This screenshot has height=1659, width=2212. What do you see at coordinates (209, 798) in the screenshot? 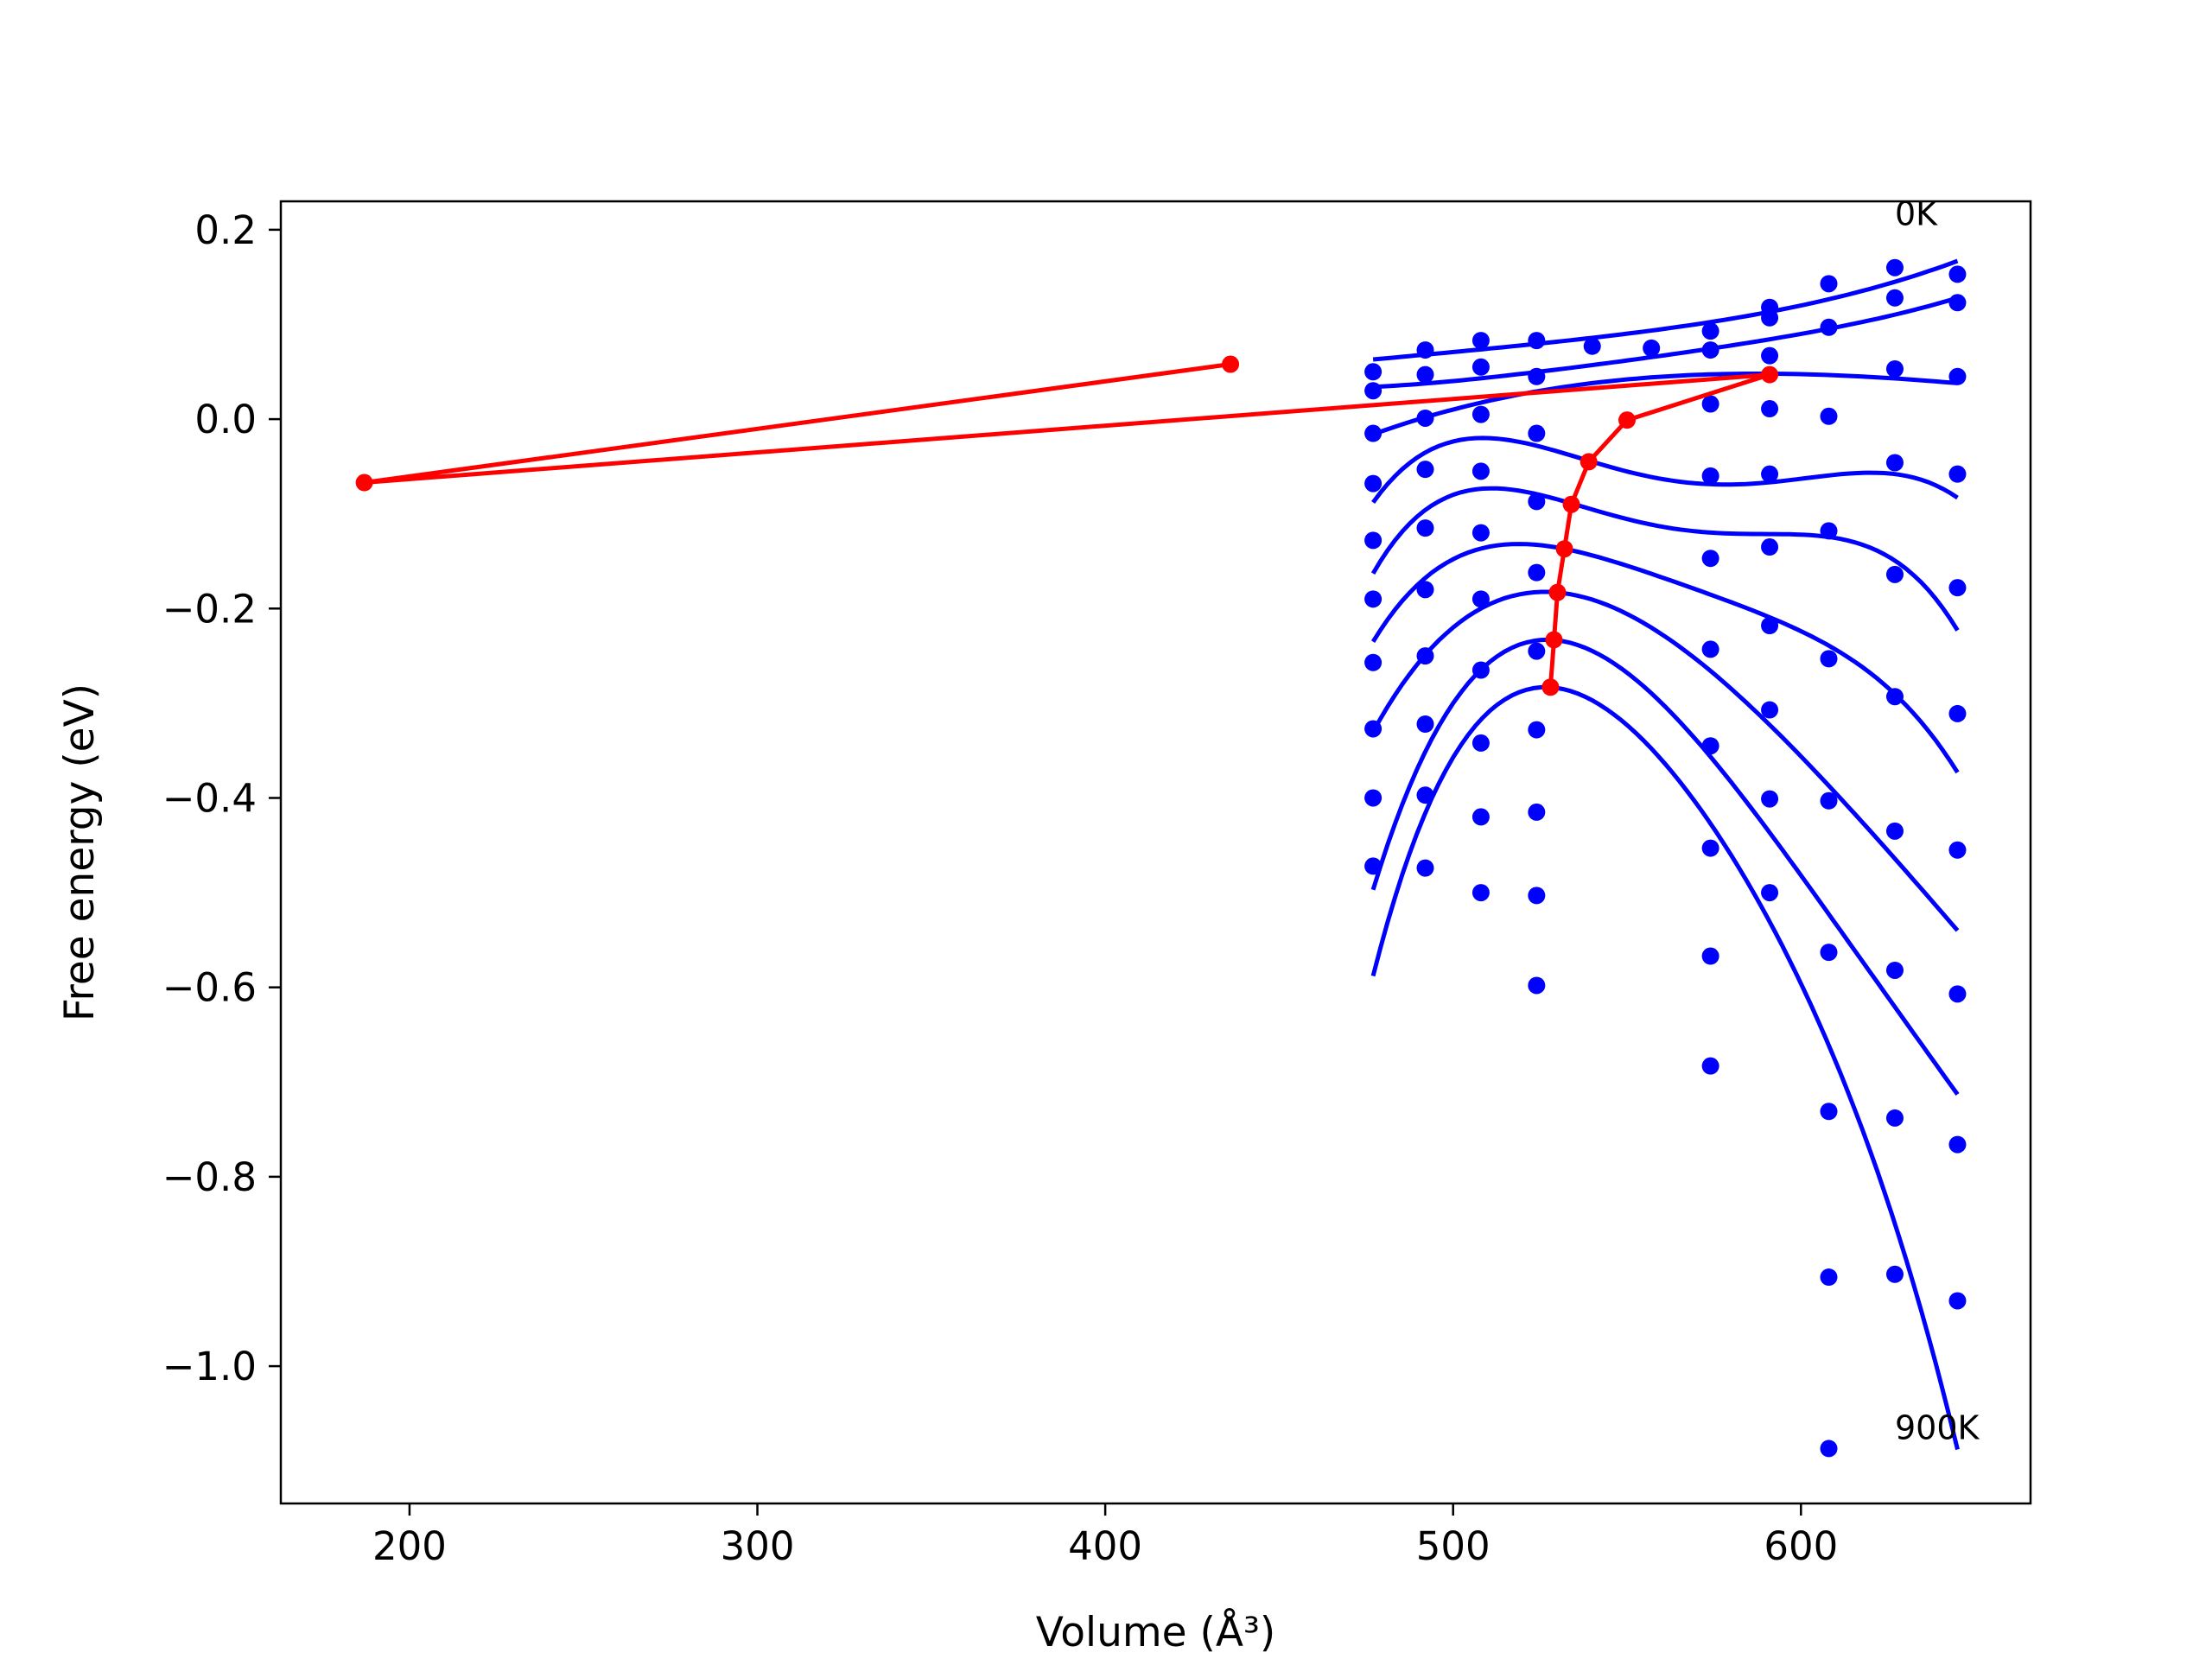
I see `y-tick-label: −0.4` at bounding box center [209, 798].